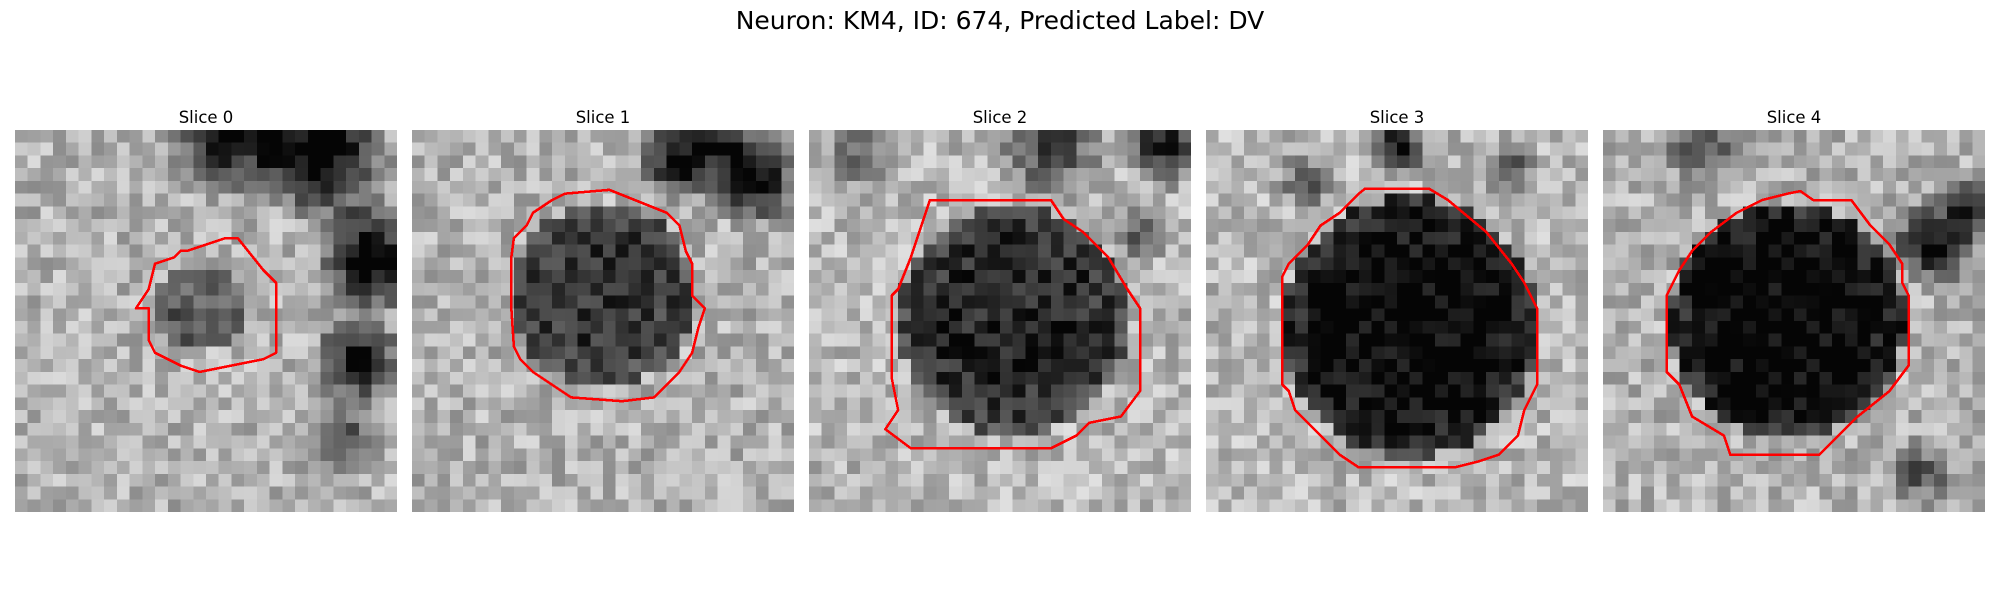  What do you see at coordinates (1000, 117) in the screenshot?
I see `slice-title-2: Slice 2` at bounding box center [1000, 117].